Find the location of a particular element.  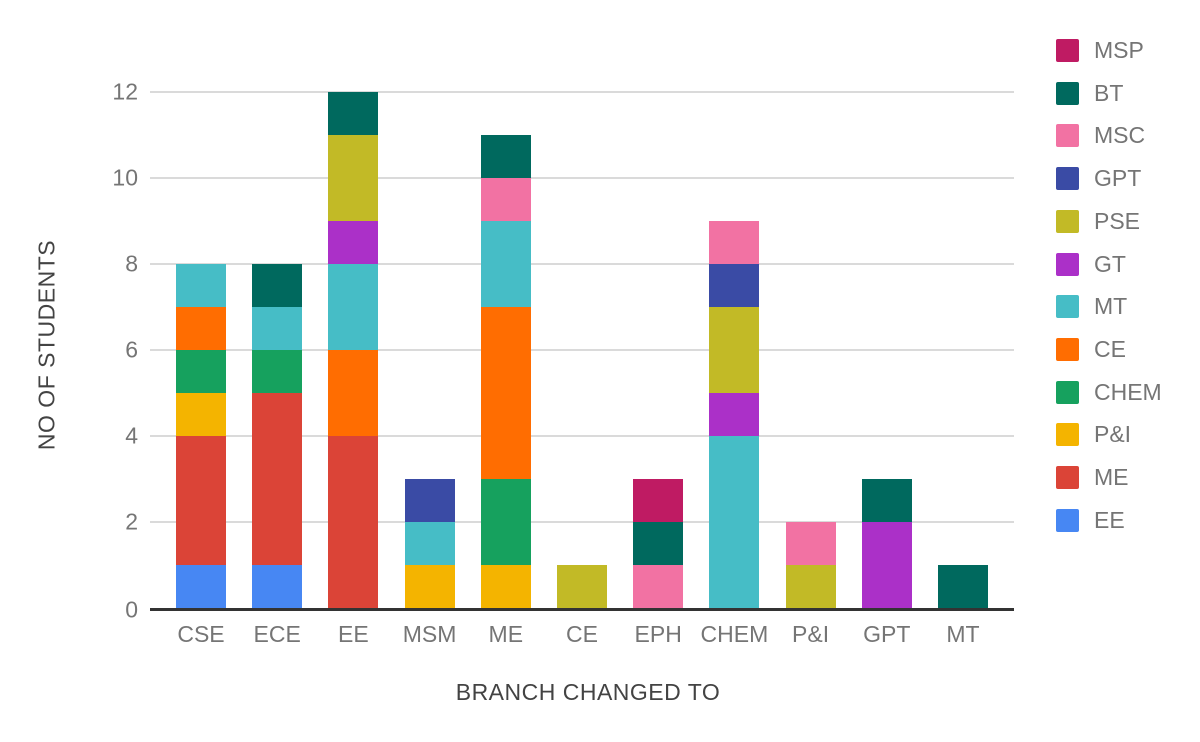

bar-segment-chem-me is located at coordinates (505, 522).